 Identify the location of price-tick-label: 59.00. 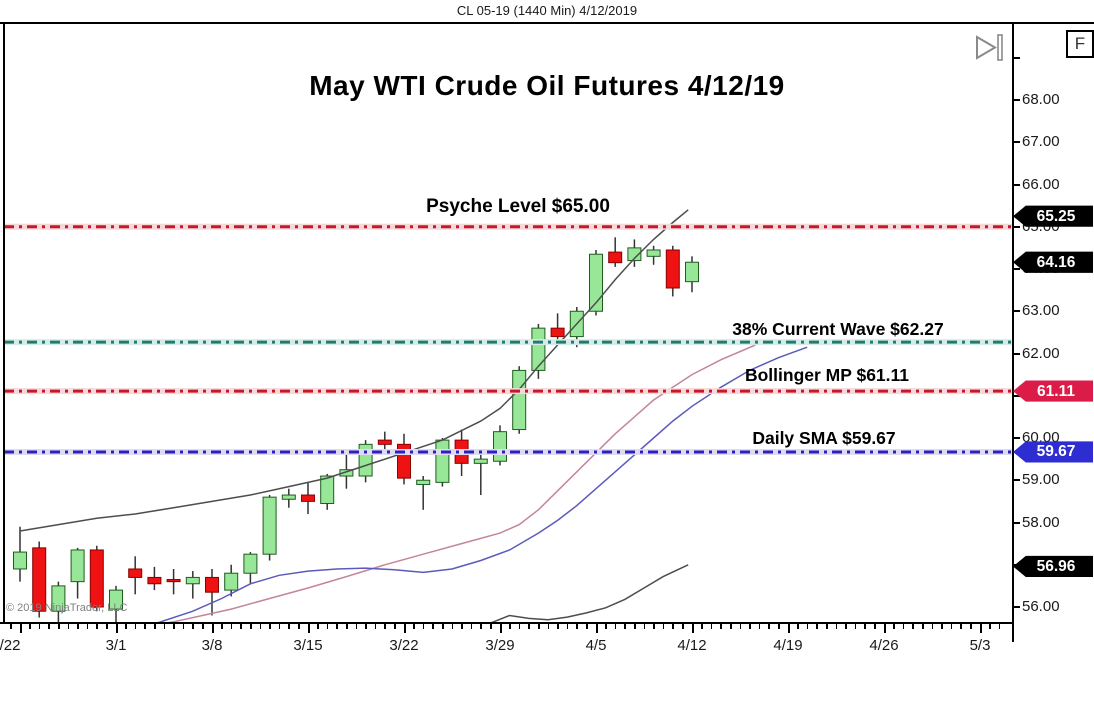
(1041, 480).